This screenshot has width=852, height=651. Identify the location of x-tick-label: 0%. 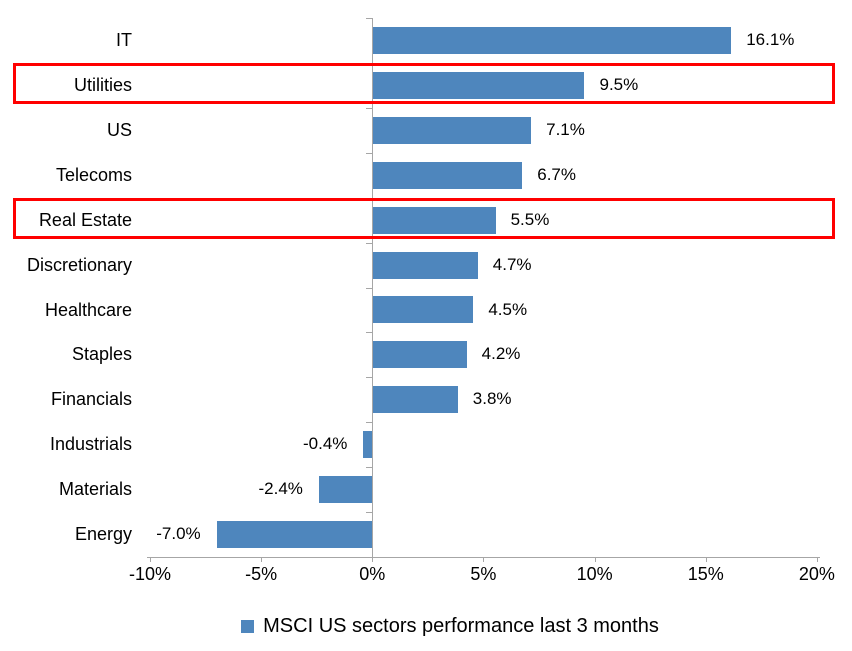
(372, 574).